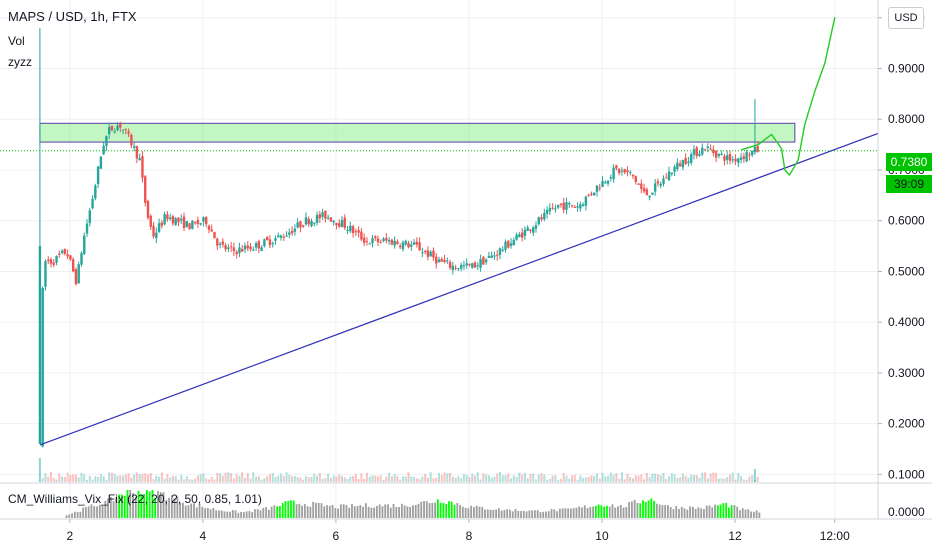  I want to click on currency-button: USD, so click(906, 18).